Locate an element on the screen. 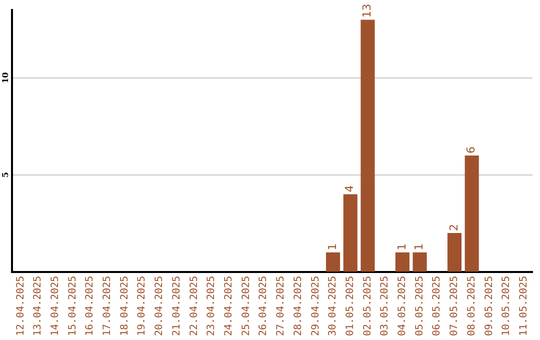  x-tick-label: 14.04.2025 is located at coordinates (55, 306).